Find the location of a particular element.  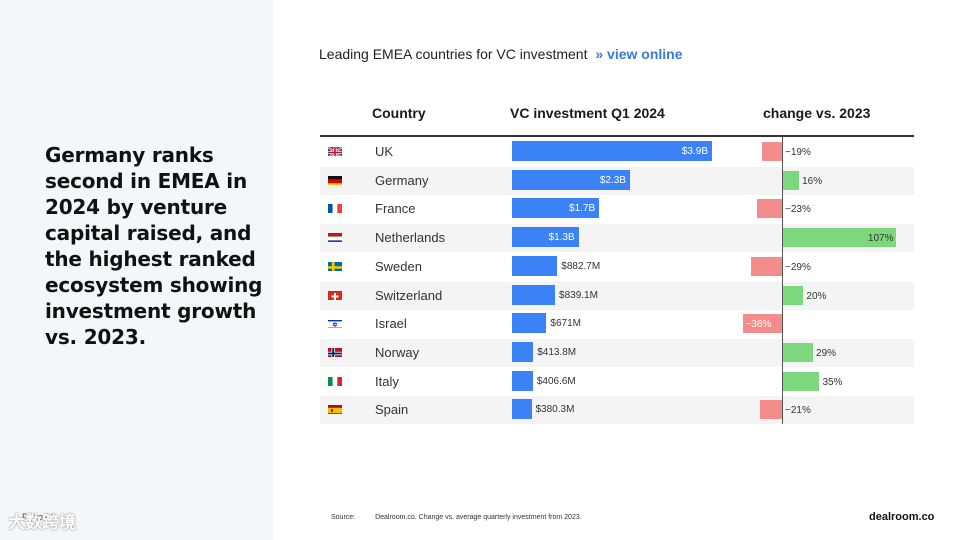

page-number: Page / 6 is located at coordinates (39, 517).